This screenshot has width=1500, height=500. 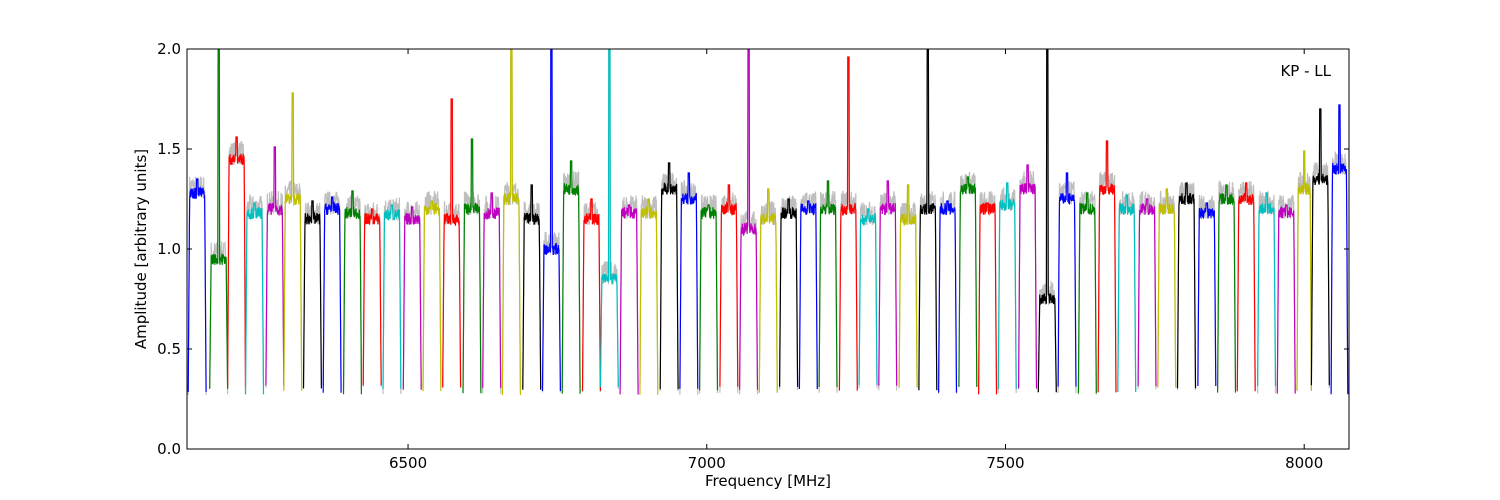 I want to click on y-tick-label: 1.0, so click(x=169, y=249).